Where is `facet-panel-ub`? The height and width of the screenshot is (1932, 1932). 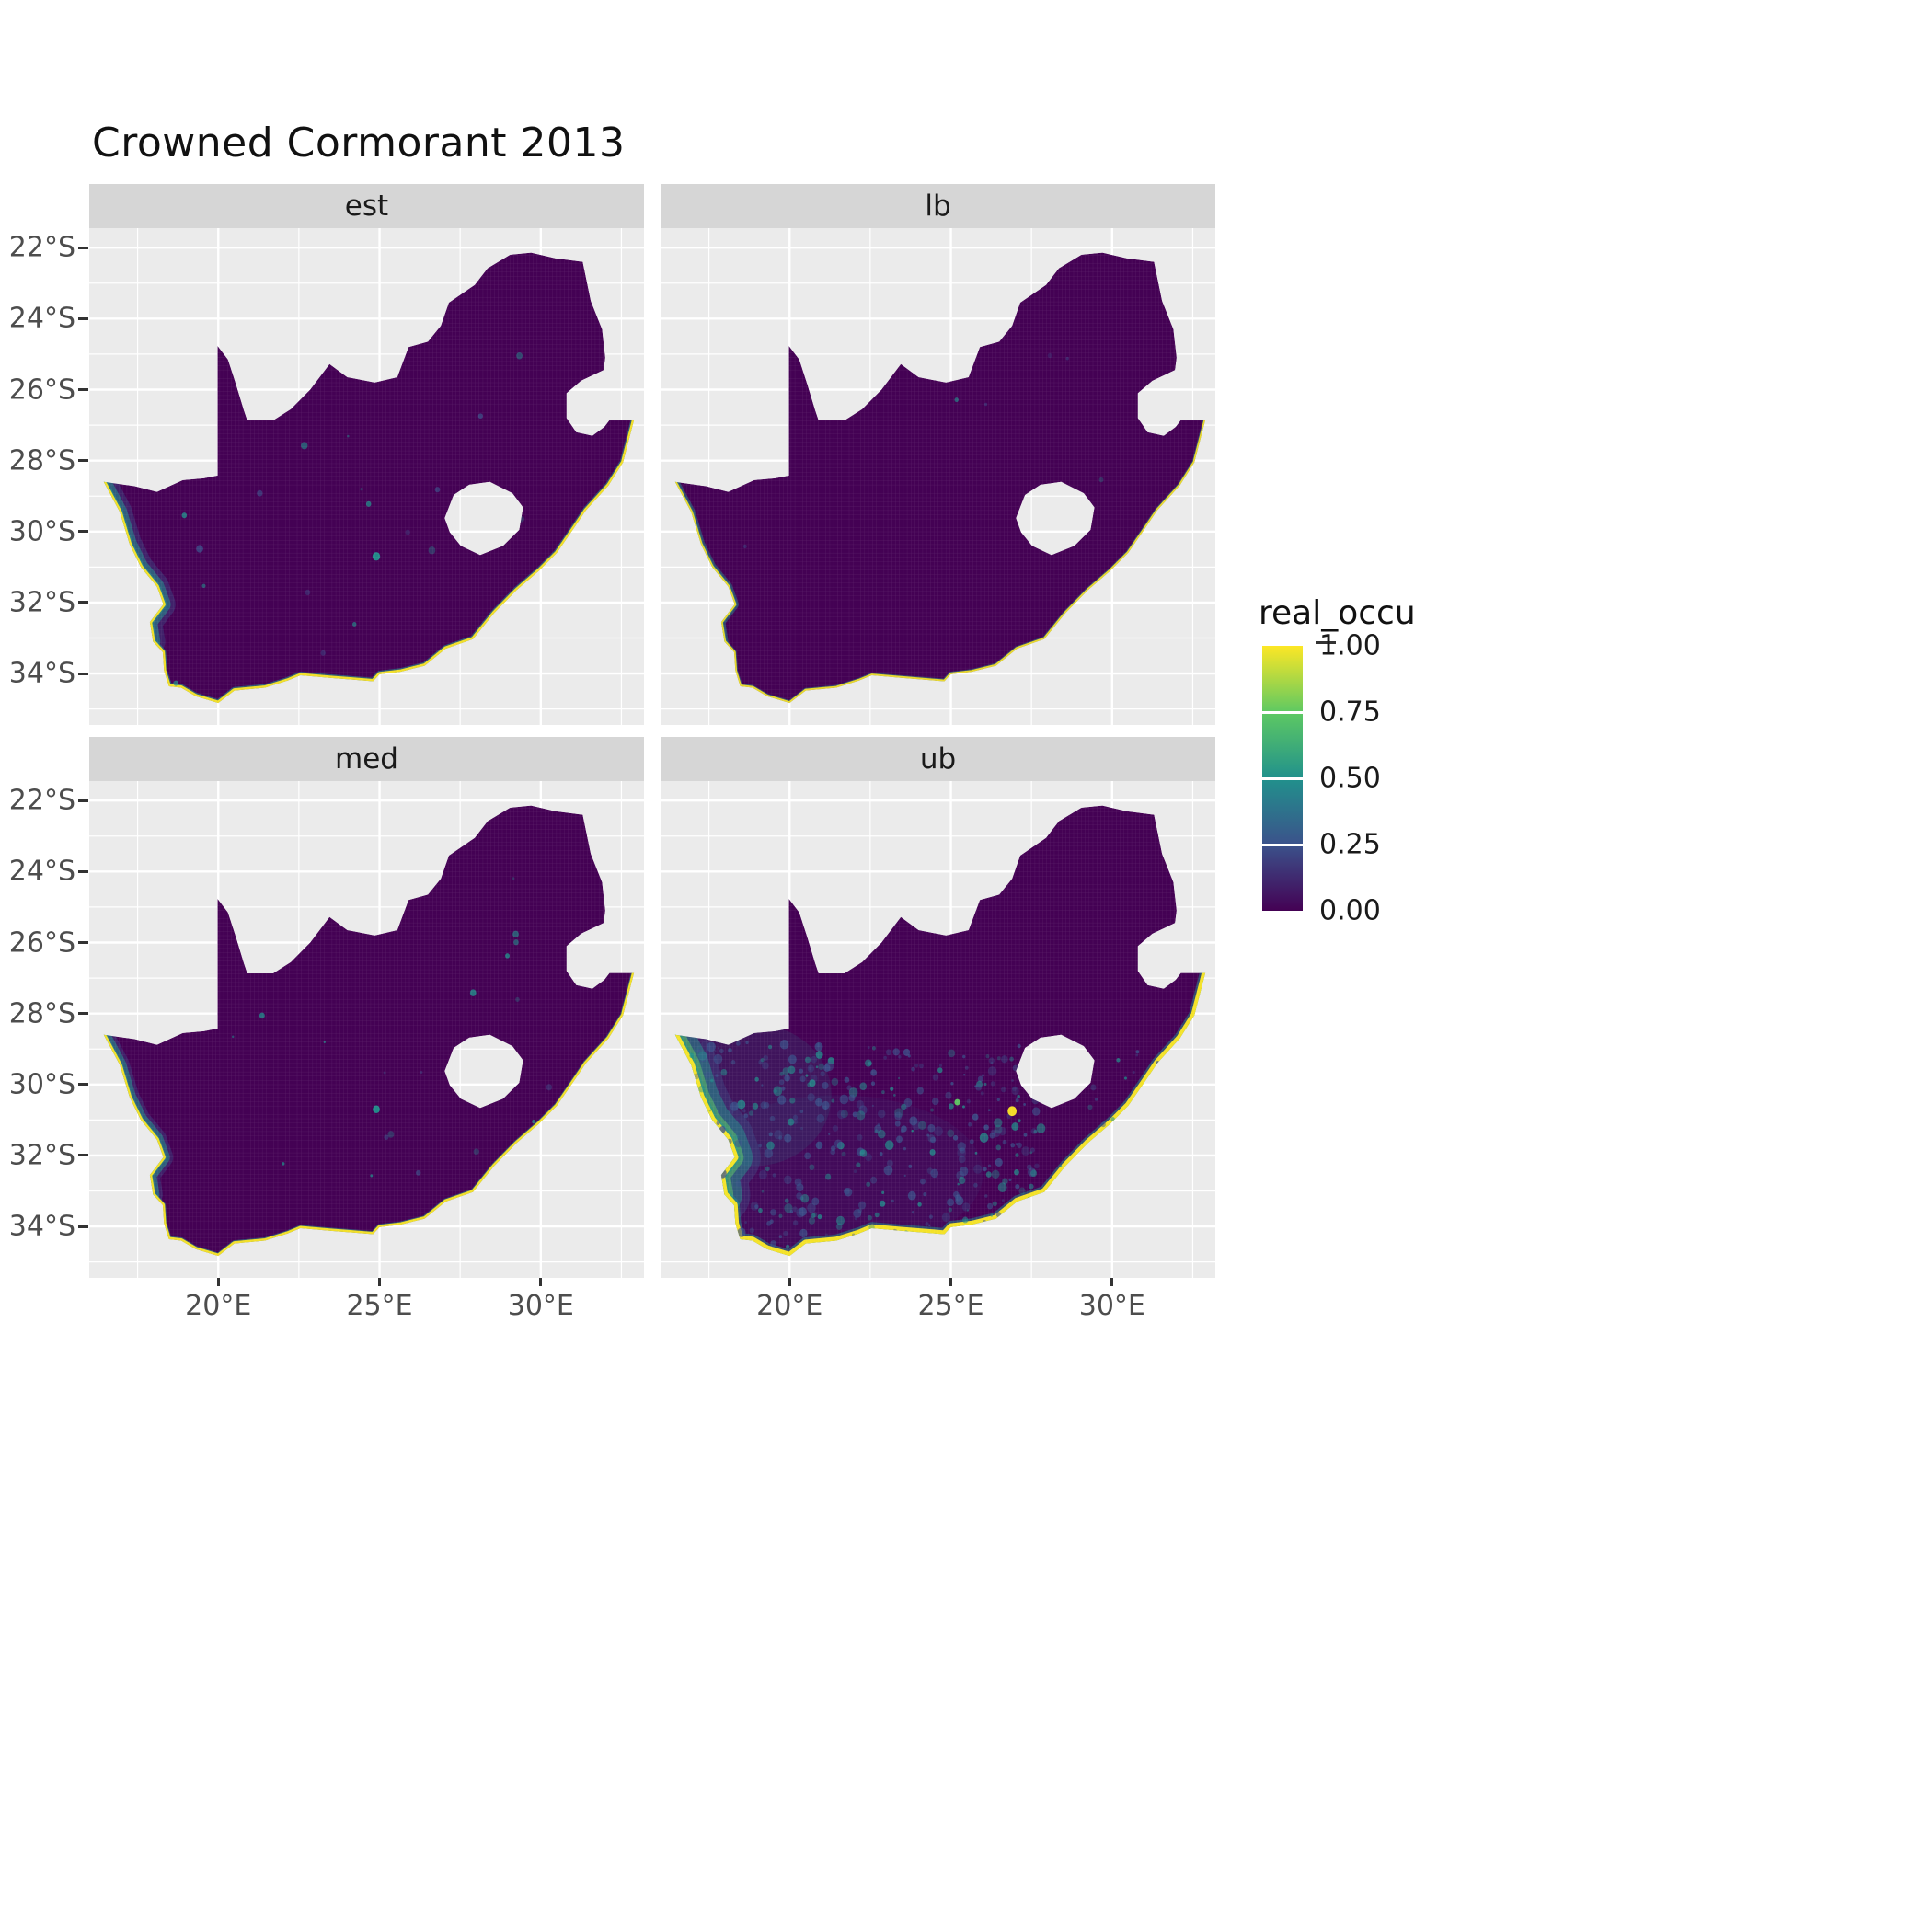 facet-panel-ub is located at coordinates (938, 1029).